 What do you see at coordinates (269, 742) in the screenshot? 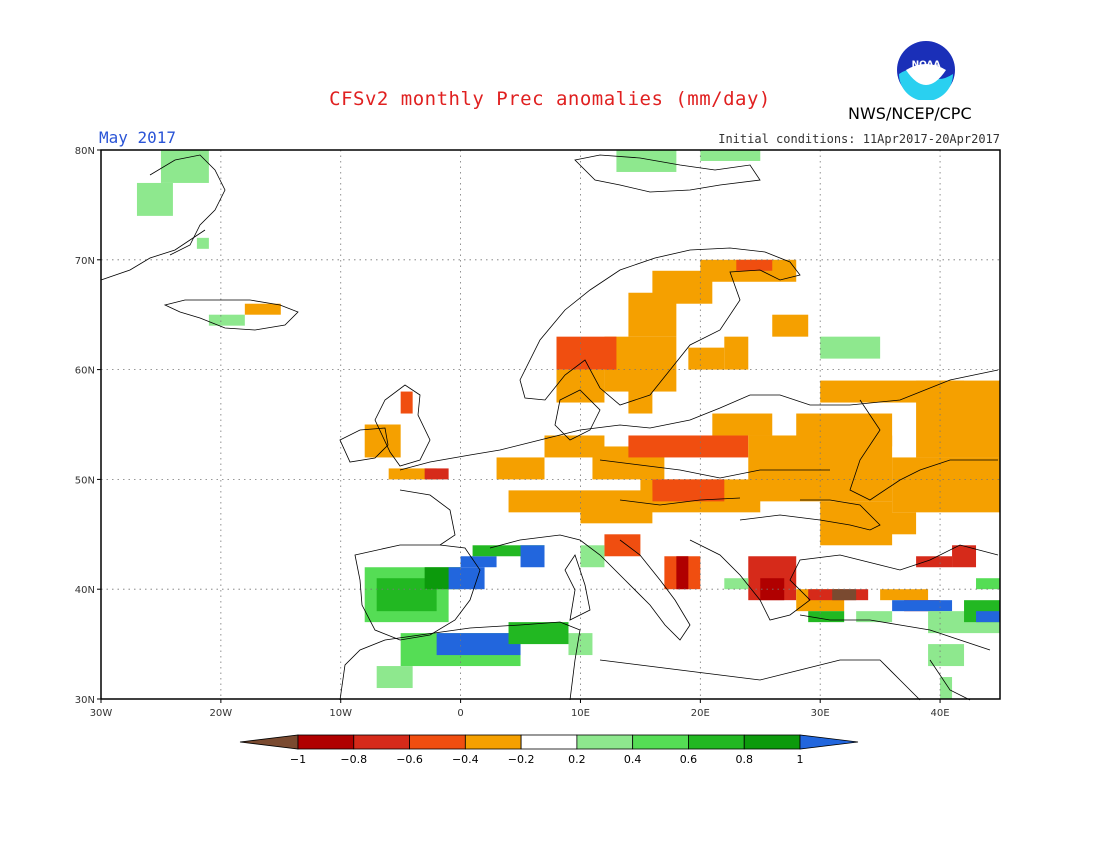
I see `colorbar-low-arrow` at bounding box center [269, 742].